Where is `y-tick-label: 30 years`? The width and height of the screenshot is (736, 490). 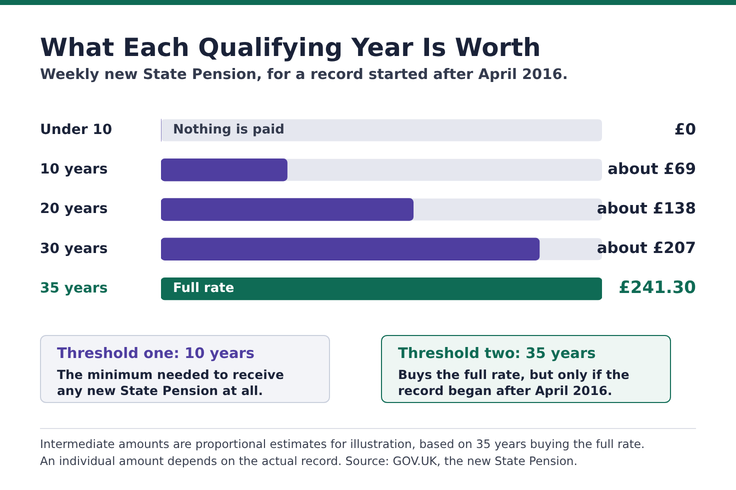 y-tick-label: 30 years is located at coordinates (74, 248).